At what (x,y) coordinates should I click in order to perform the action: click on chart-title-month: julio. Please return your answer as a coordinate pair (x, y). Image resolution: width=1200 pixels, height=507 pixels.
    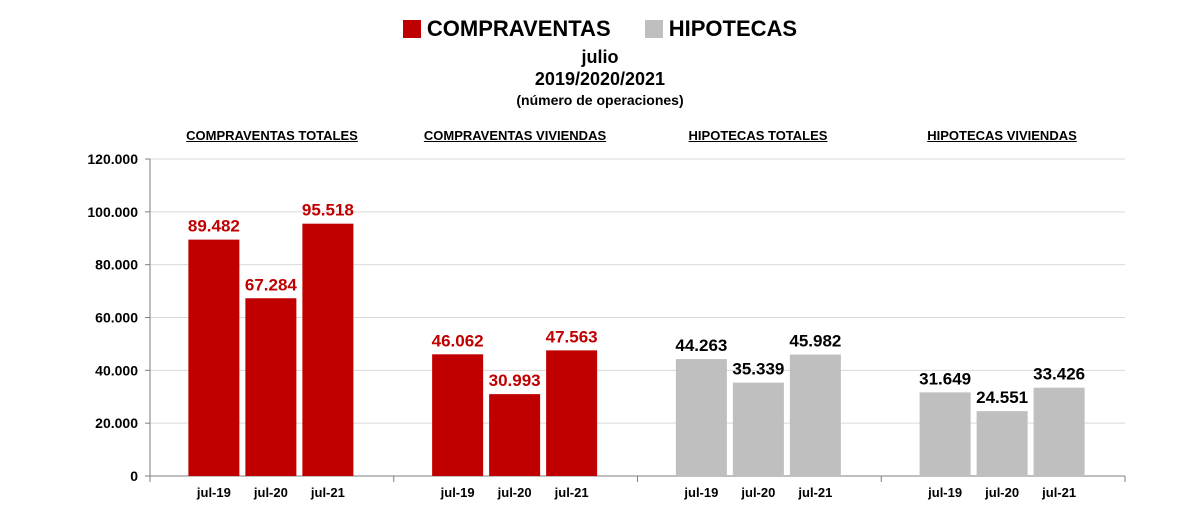
    Looking at the image, I should click on (600, 57).